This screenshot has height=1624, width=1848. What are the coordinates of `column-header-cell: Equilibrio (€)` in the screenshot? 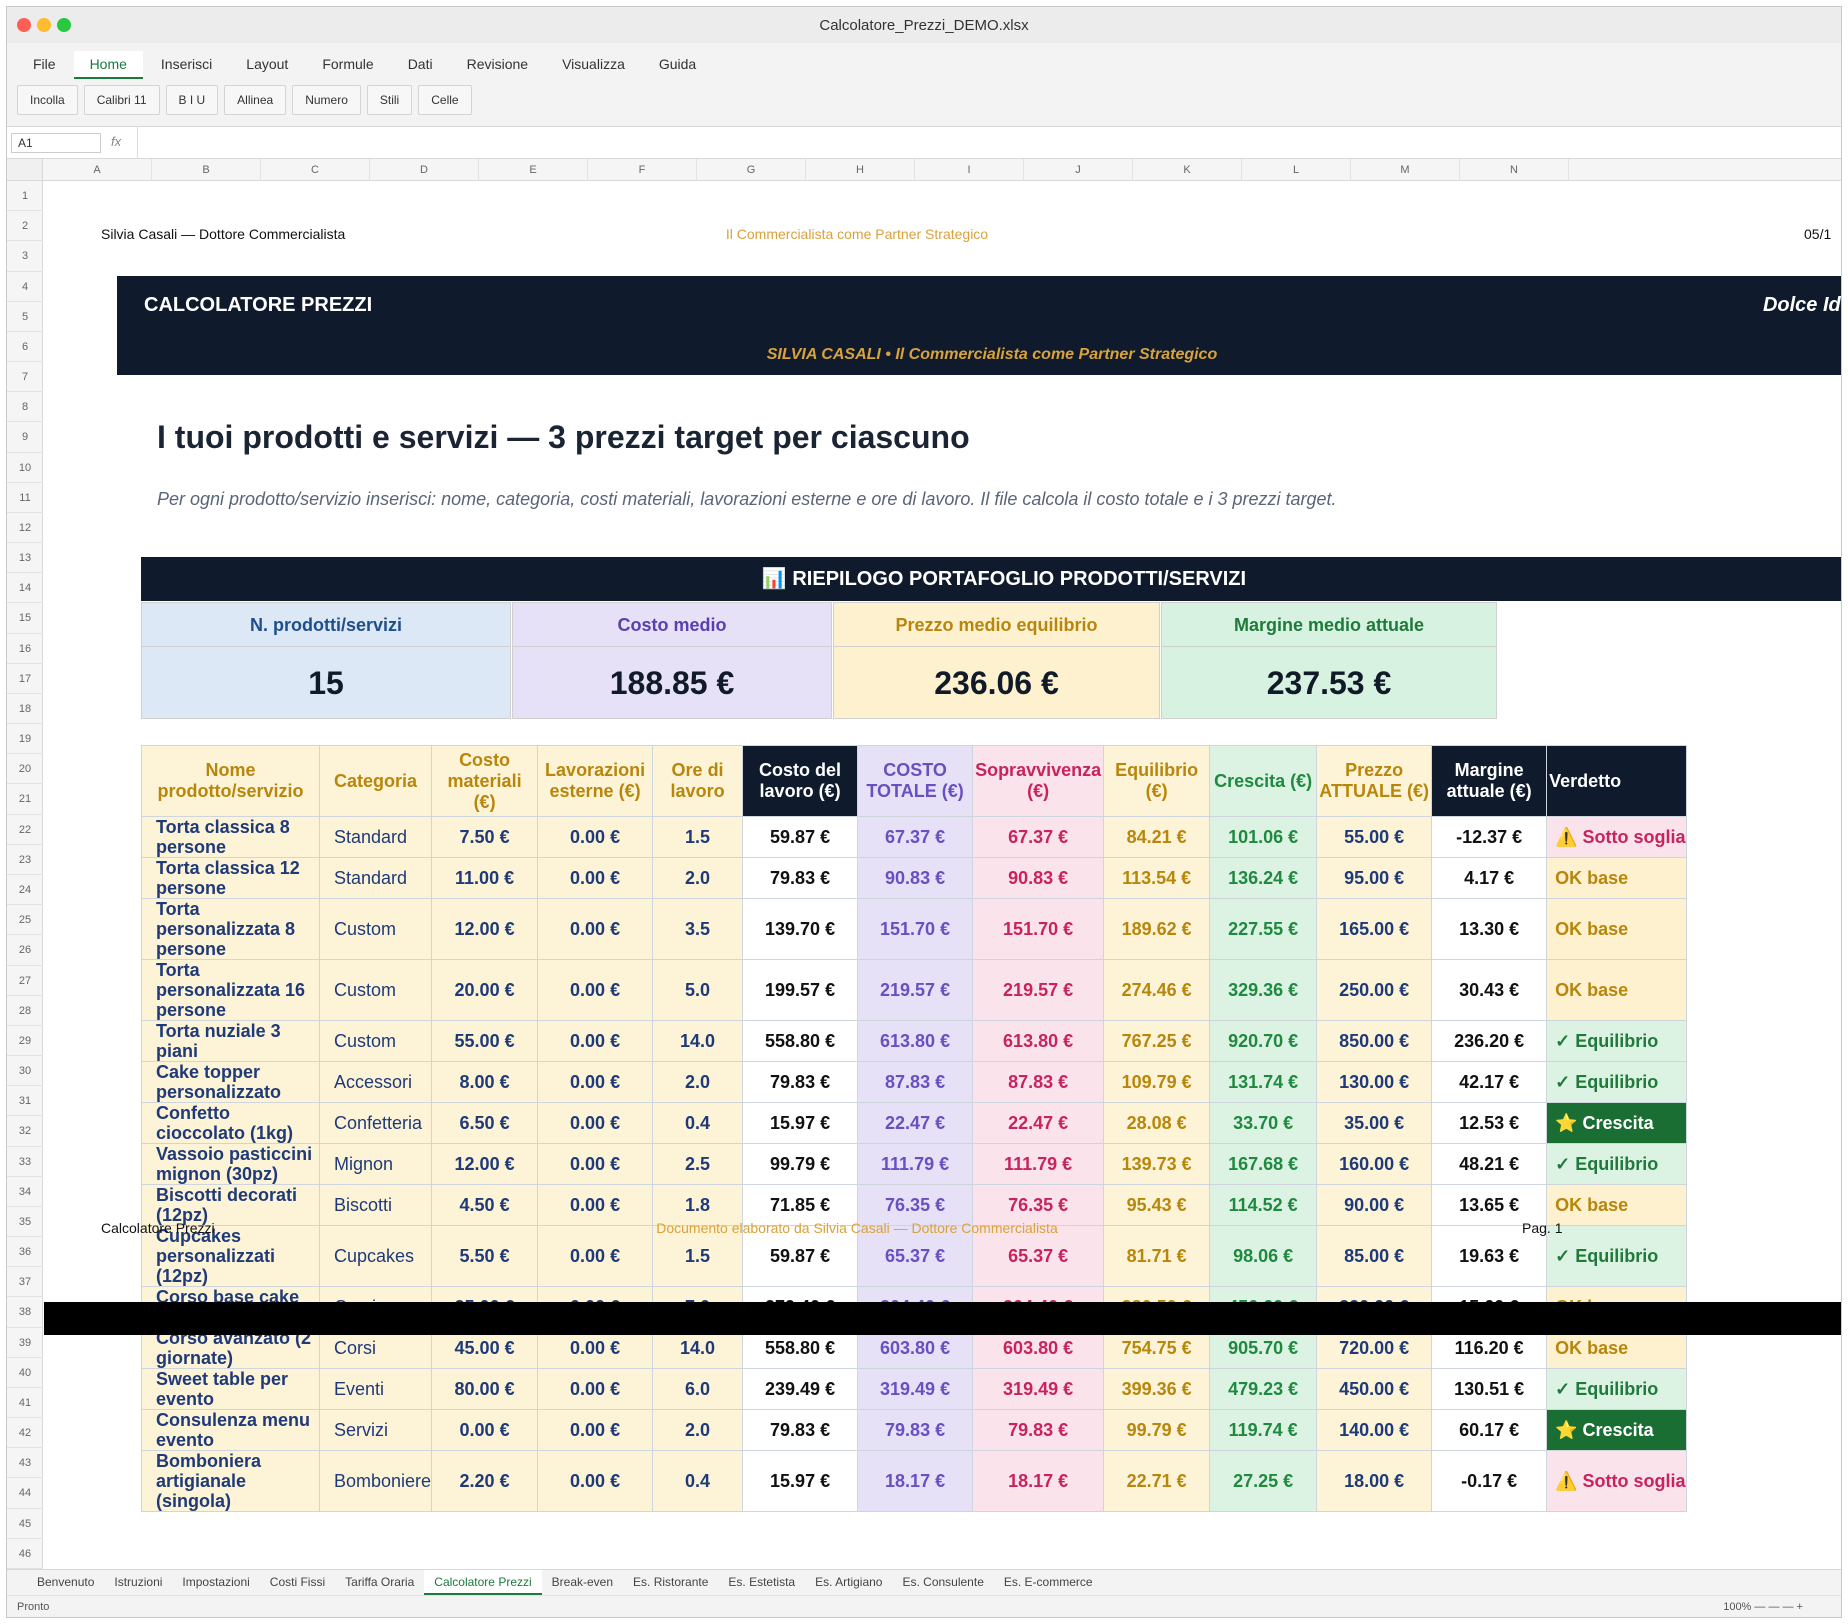 It's located at (1157, 781).